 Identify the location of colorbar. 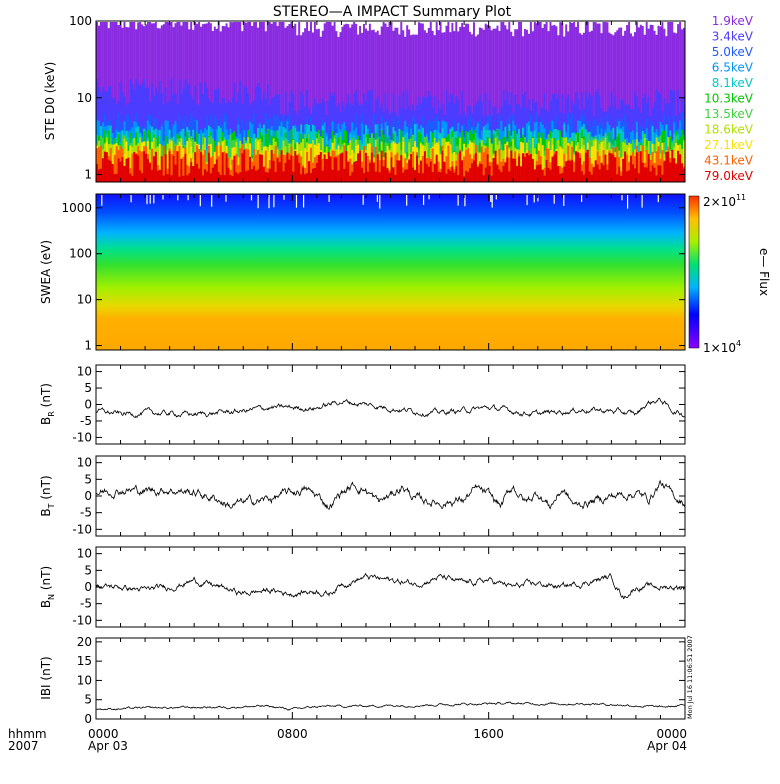
(694, 272).